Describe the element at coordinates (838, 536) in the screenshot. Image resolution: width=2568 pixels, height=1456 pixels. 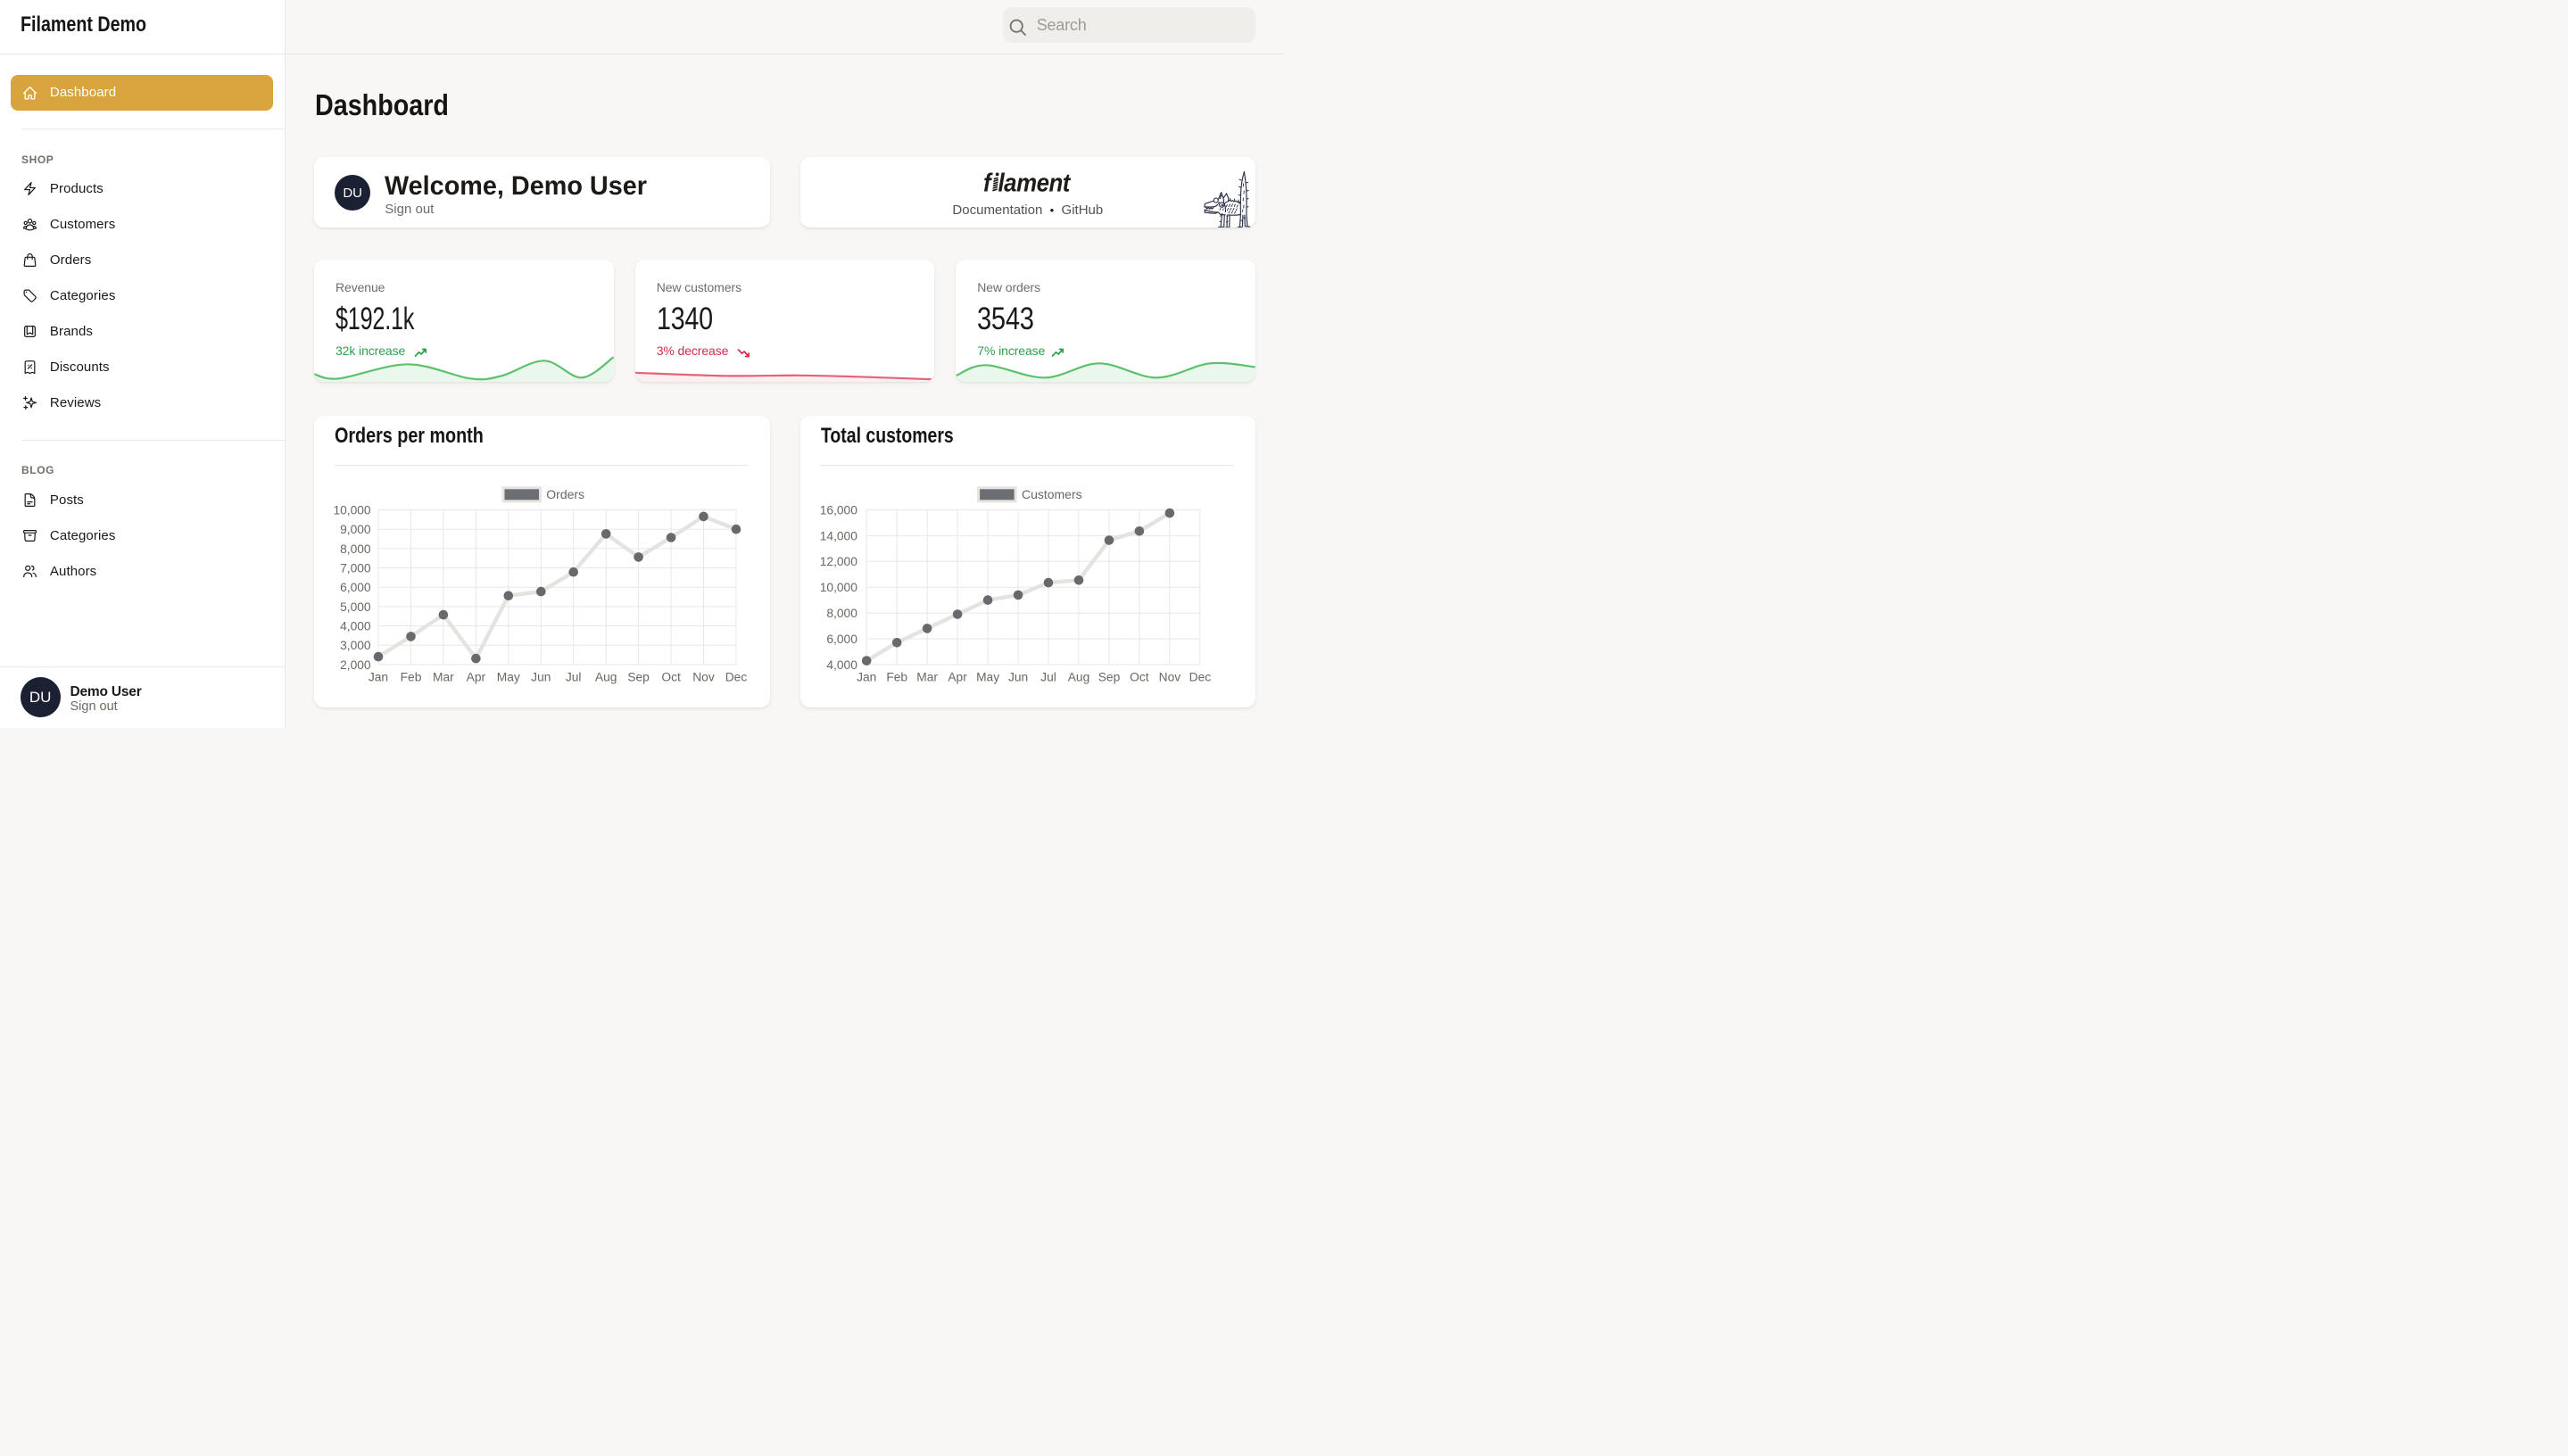
I see `svg-text: 14,000` at that location.